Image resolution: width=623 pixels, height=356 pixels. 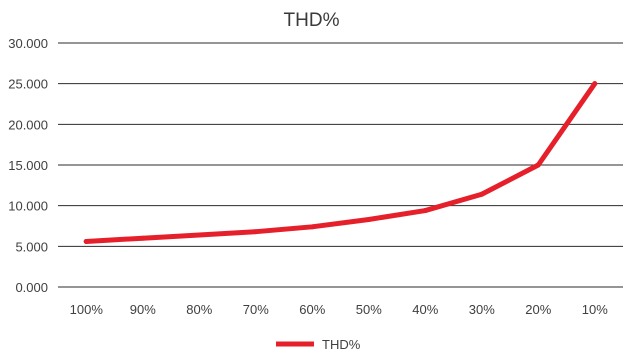 What do you see at coordinates (318, 344) in the screenshot?
I see `legend: THD%` at bounding box center [318, 344].